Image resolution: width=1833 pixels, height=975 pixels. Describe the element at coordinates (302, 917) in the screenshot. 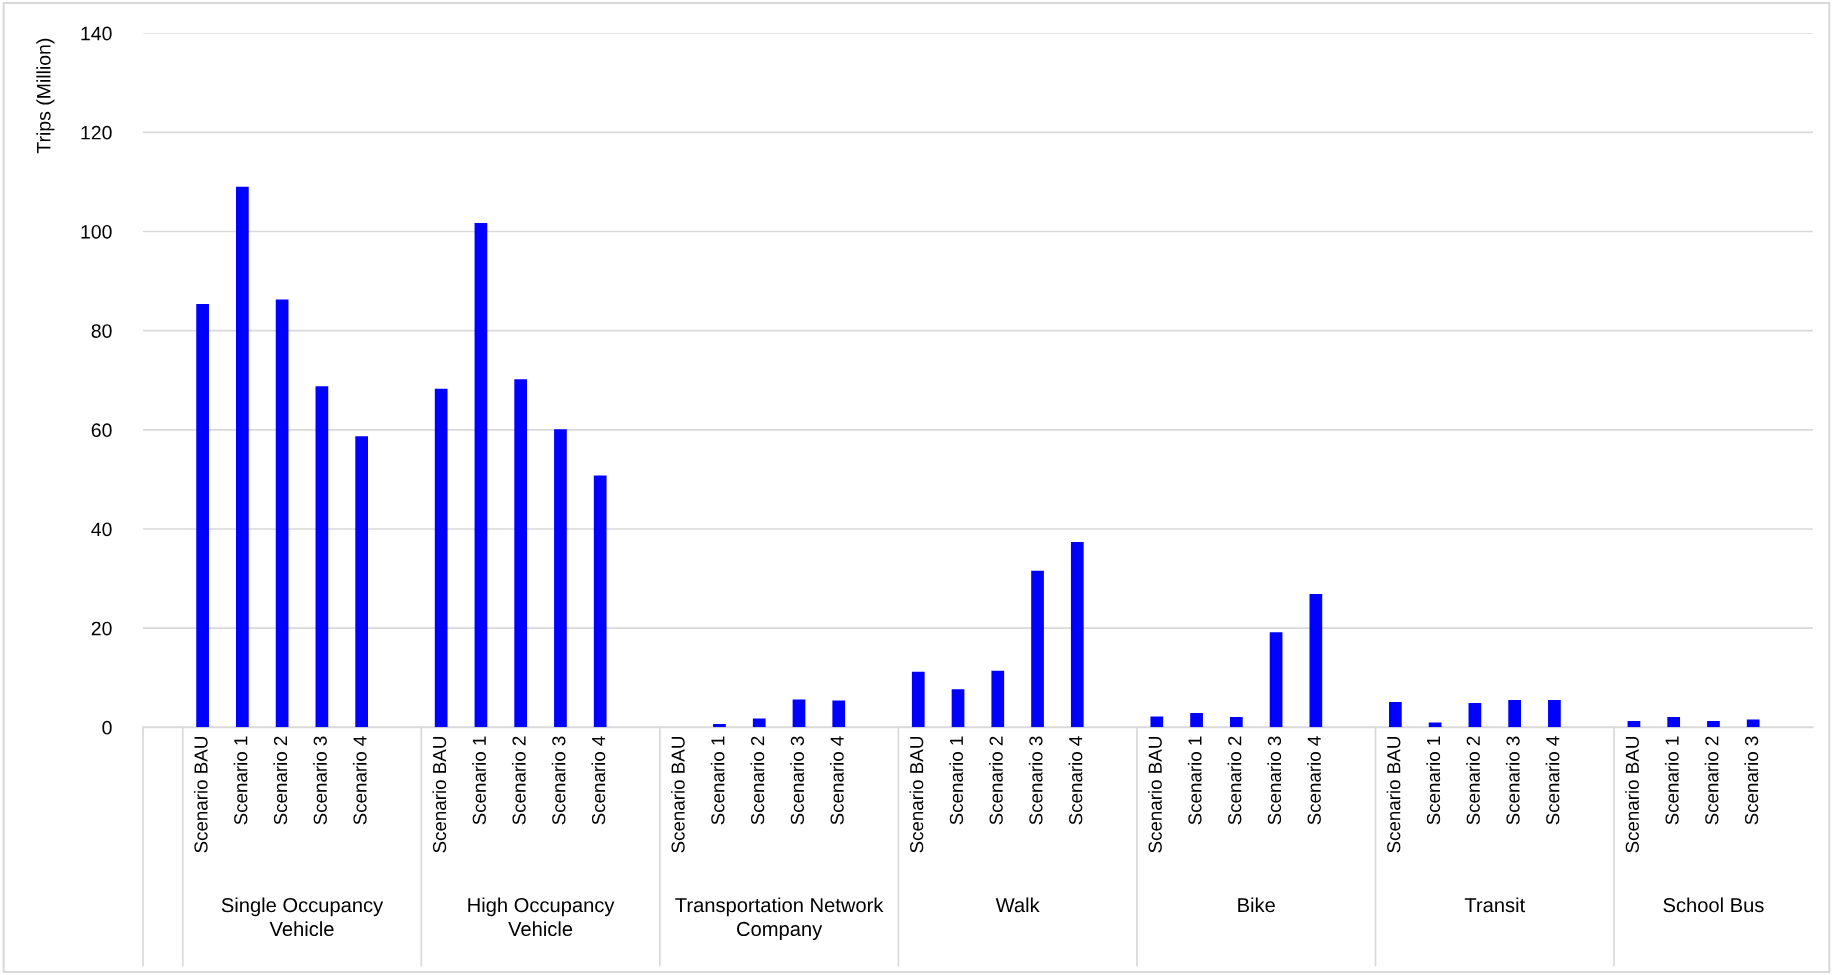

I see `text: Single Occupancy Vehicle` at that location.